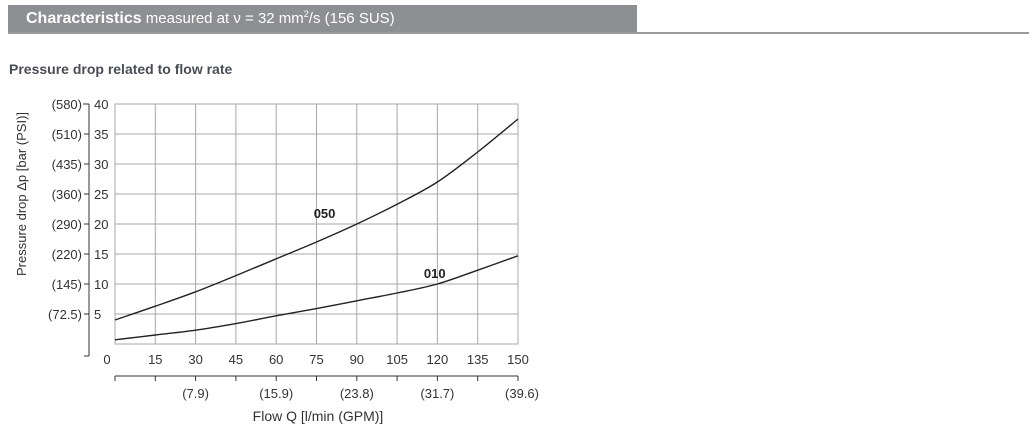 This screenshot has width=1034, height=434. I want to click on y-tick-label: 40, so click(101, 104).